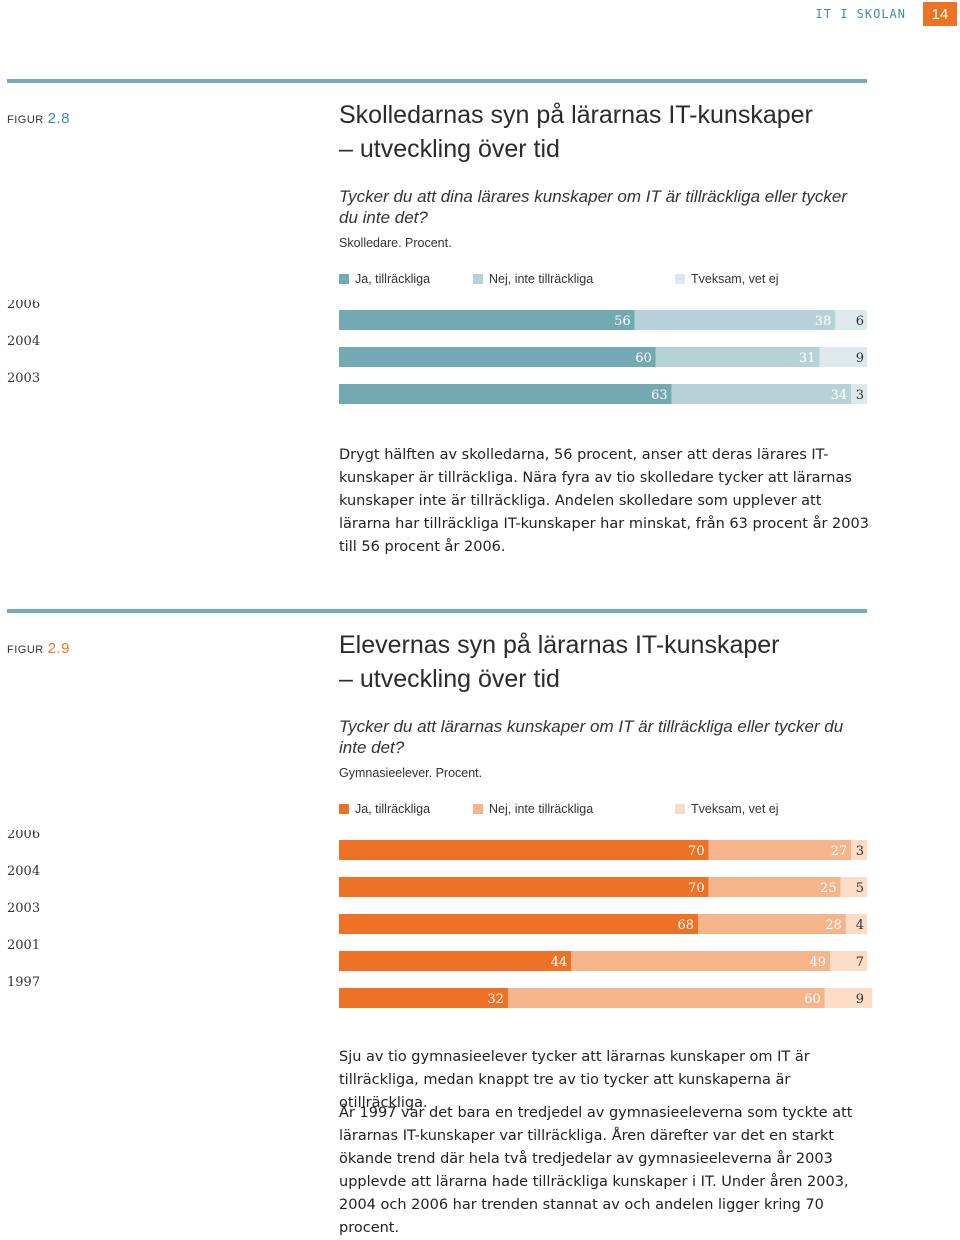 Image resolution: width=960 pixels, height=1240 pixels. I want to click on figure-label: figur 2.8, so click(38, 118).